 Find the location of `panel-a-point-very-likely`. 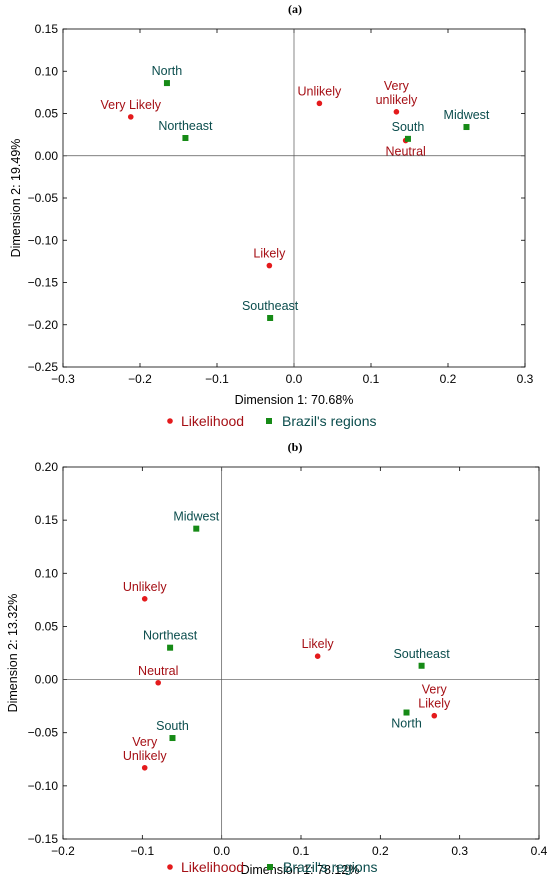

panel-a-point-very-likely is located at coordinates (130, 117).